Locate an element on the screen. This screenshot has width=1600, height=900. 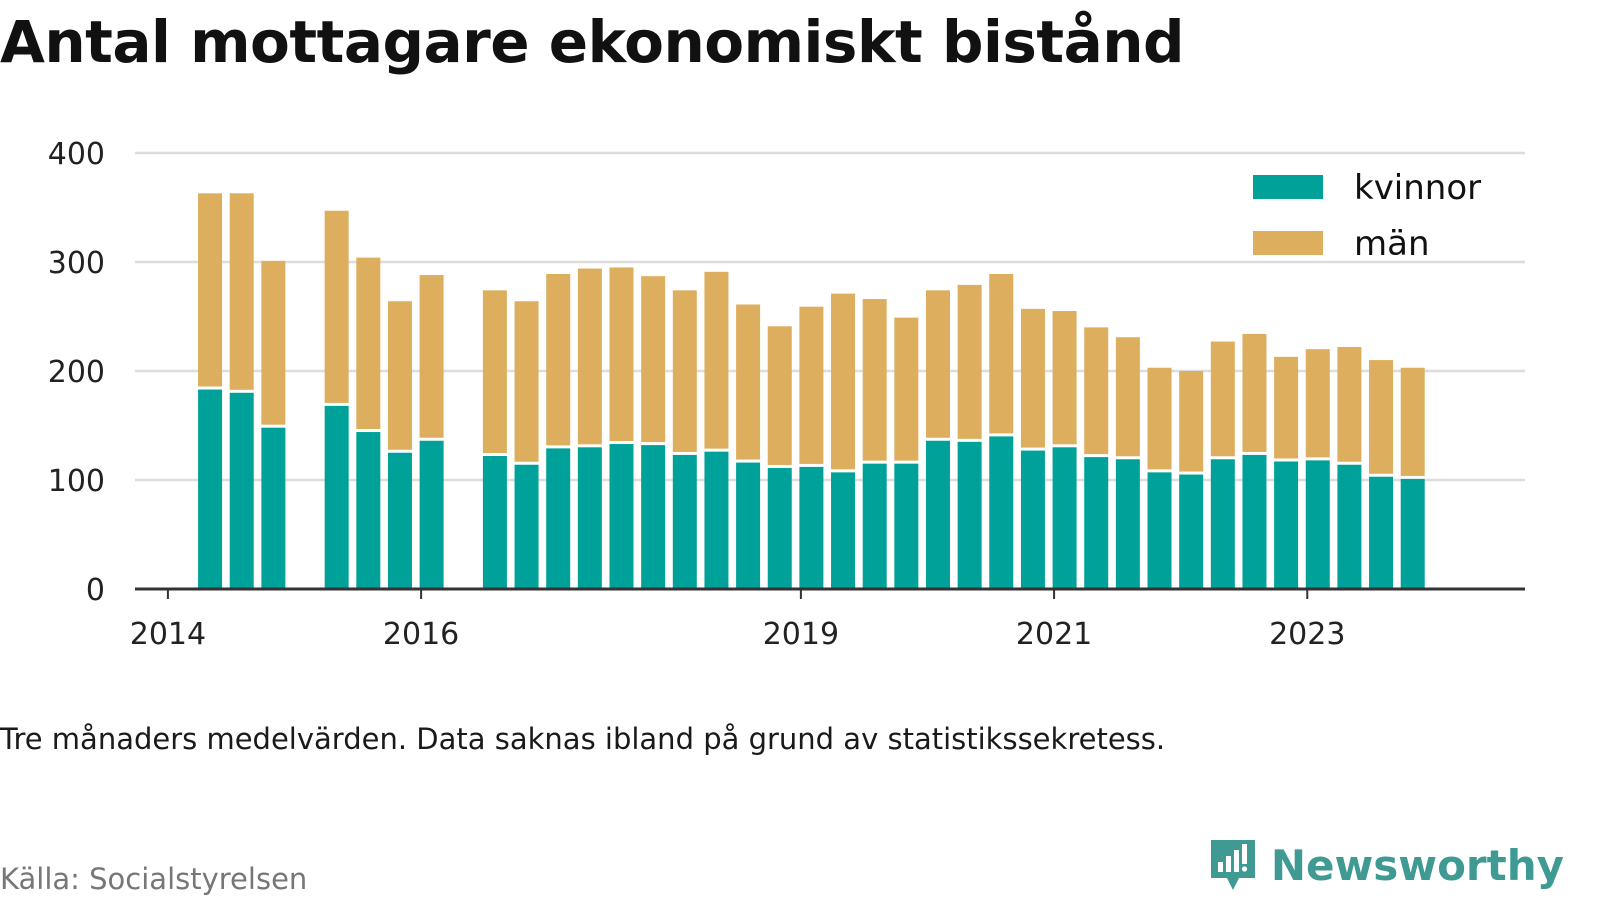
x-tick-label: 2014 is located at coordinates (168, 634).